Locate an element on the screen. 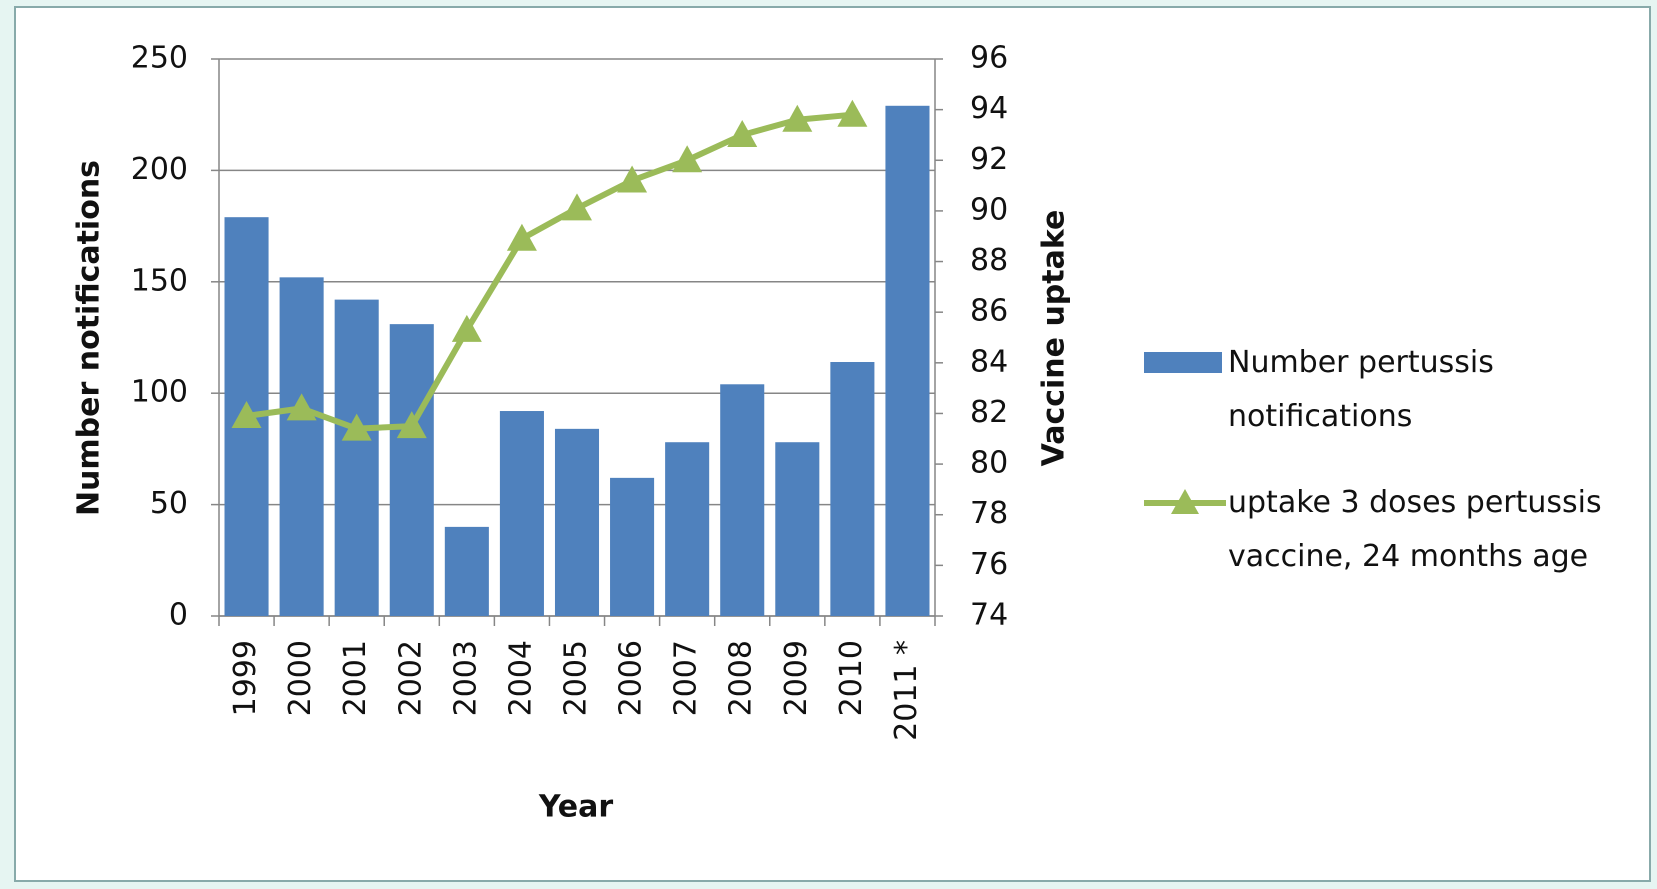 This screenshot has height=889, width=1657. y2-tick-label: 96 is located at coordinates (989, 58).